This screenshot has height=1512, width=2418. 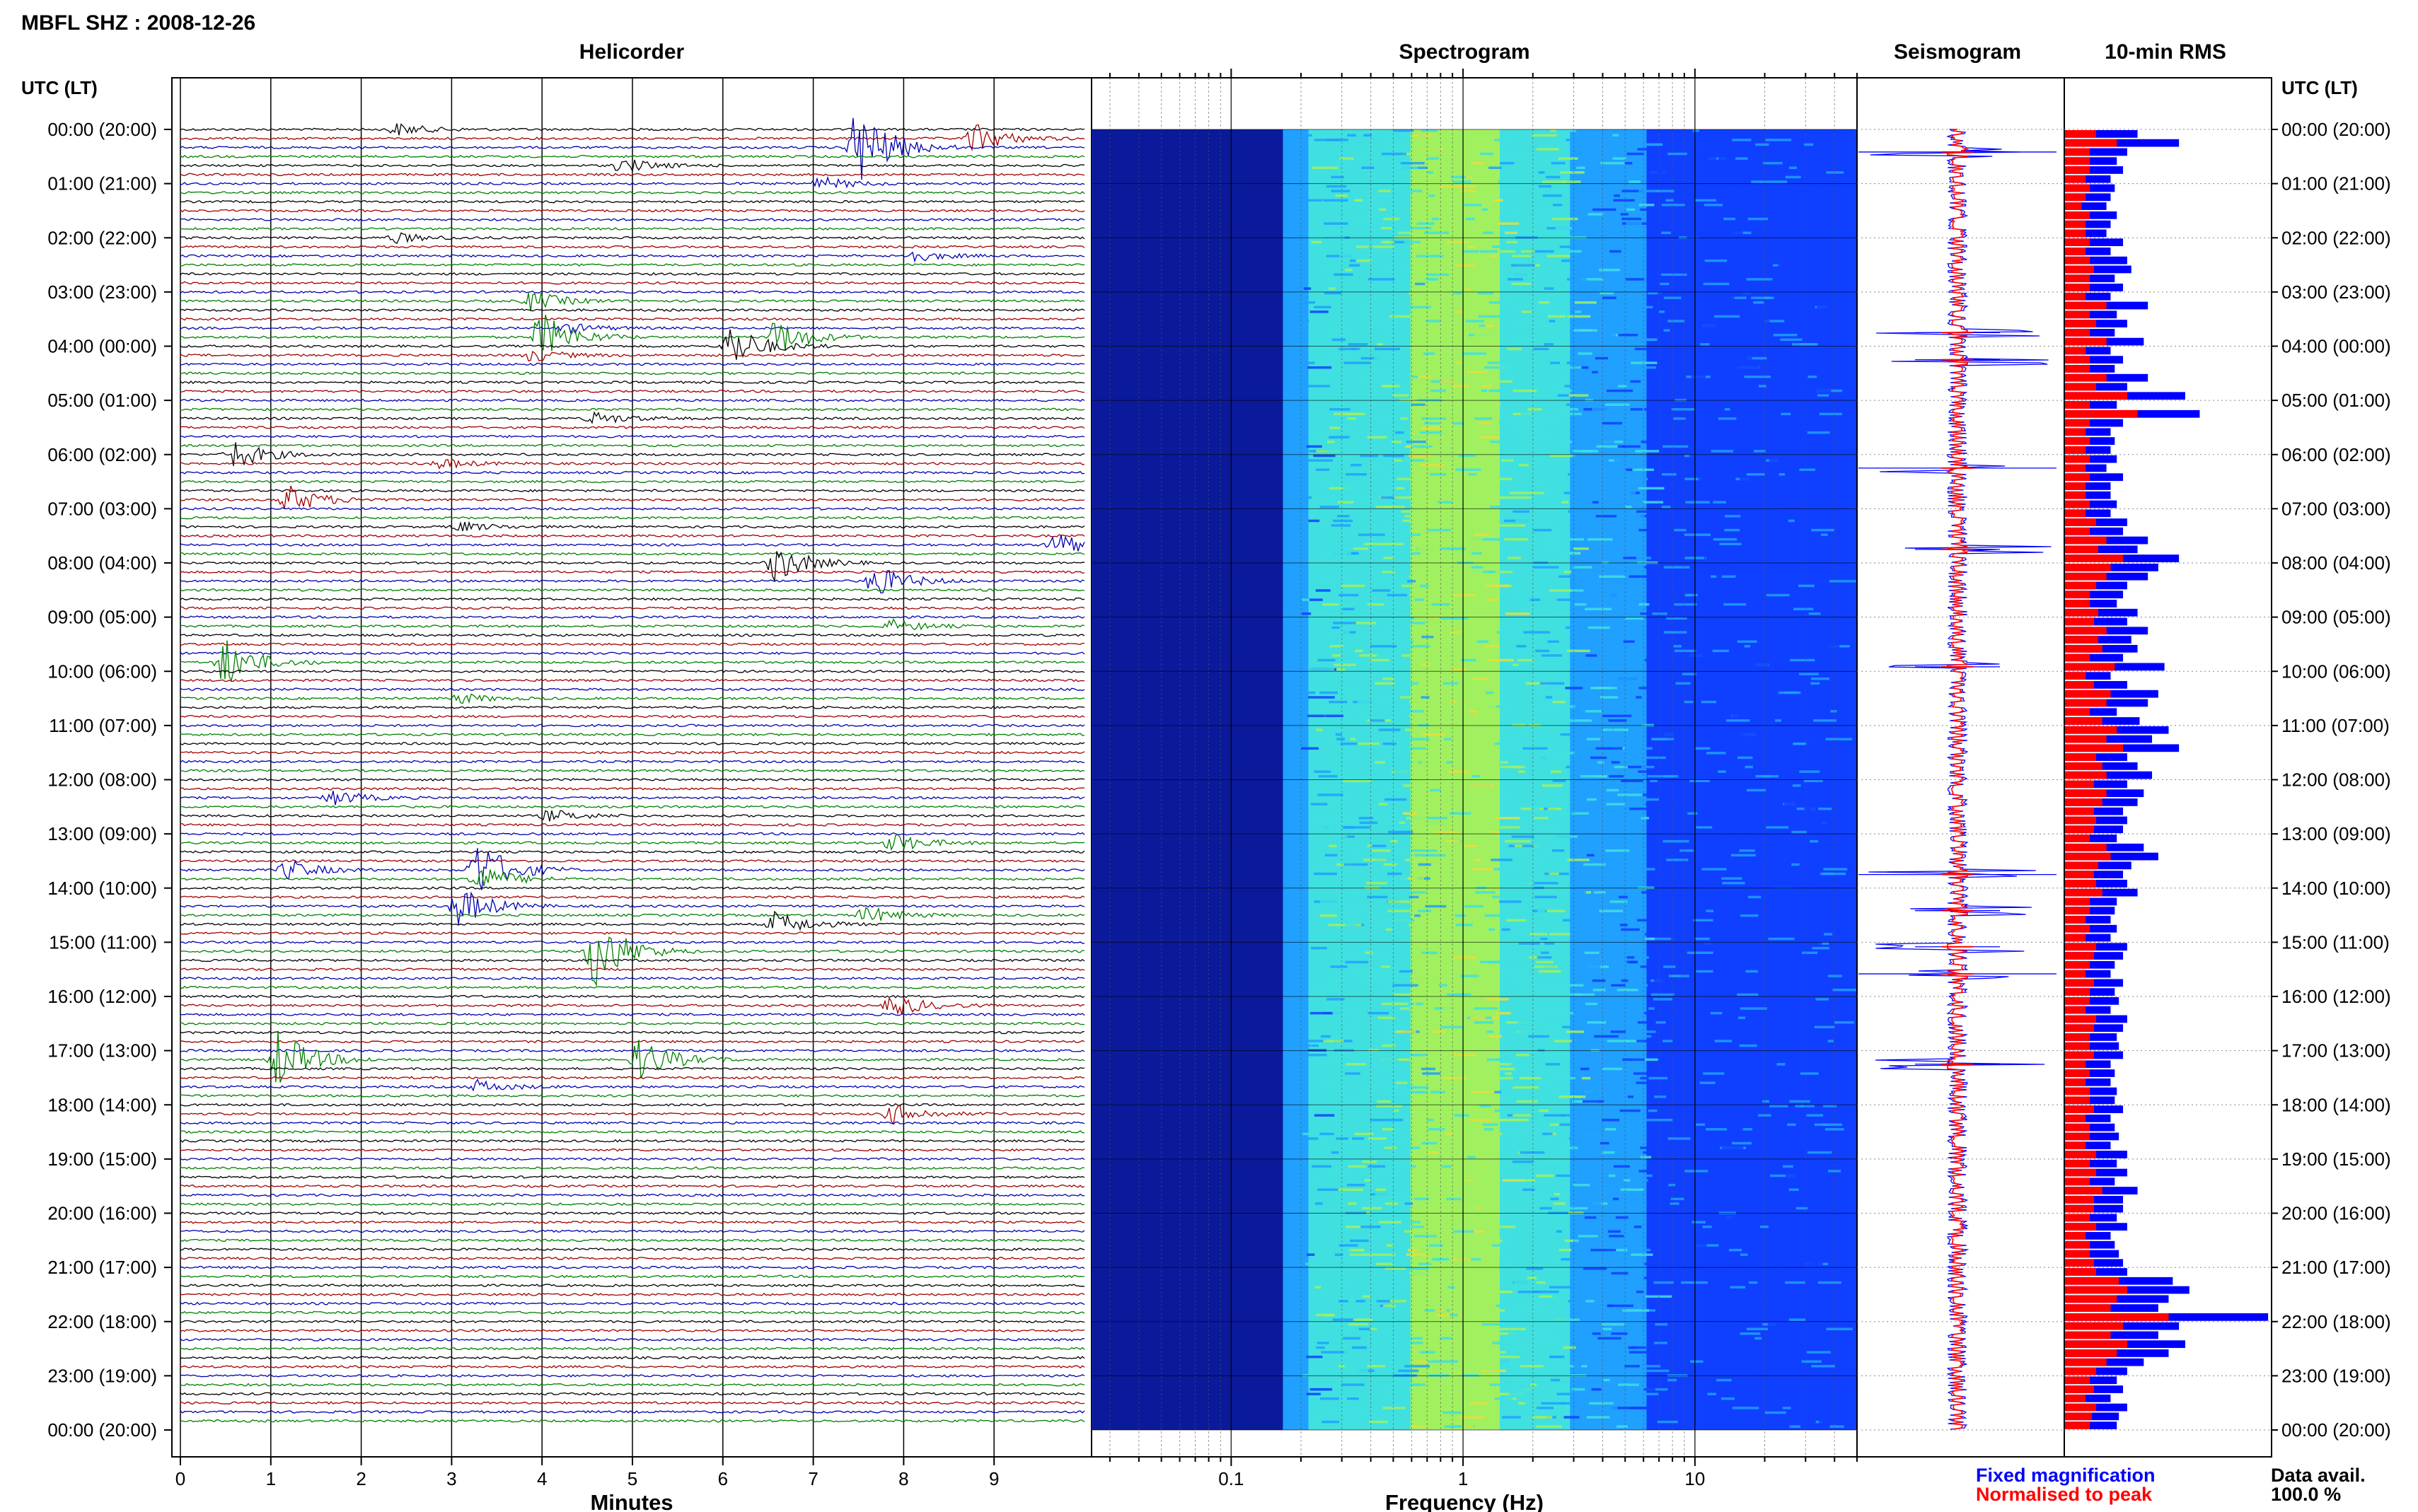 I want to click on helicorder-title: Helicorder, so click(x=632, y=52).